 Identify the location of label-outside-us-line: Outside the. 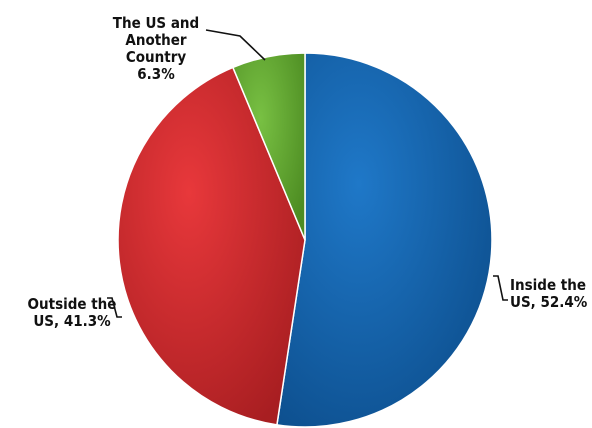
(72, 304).